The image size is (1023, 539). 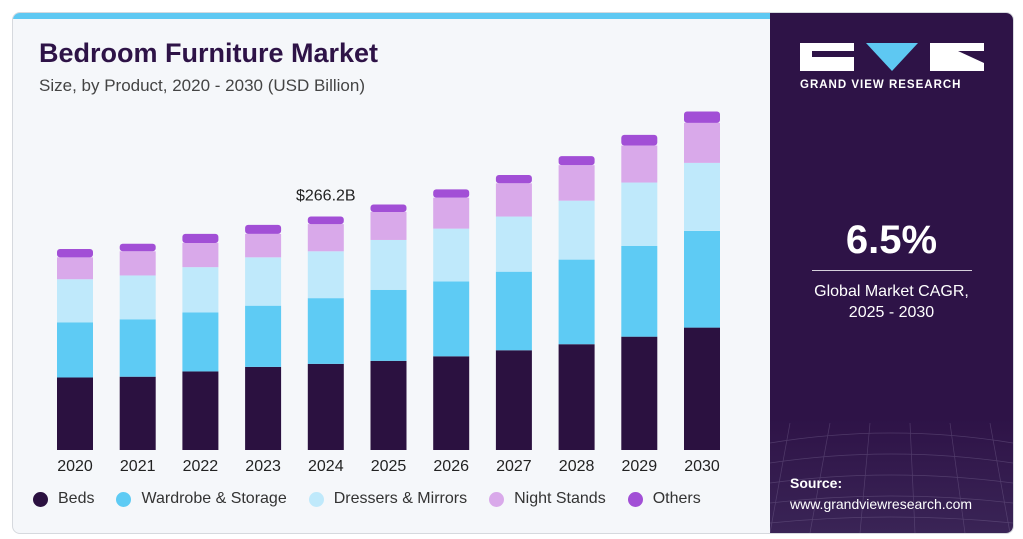 What do you see at coordinates (137, 247) in the screenshot?
I see `bar-others-2021` at bounding box center [137, 247].